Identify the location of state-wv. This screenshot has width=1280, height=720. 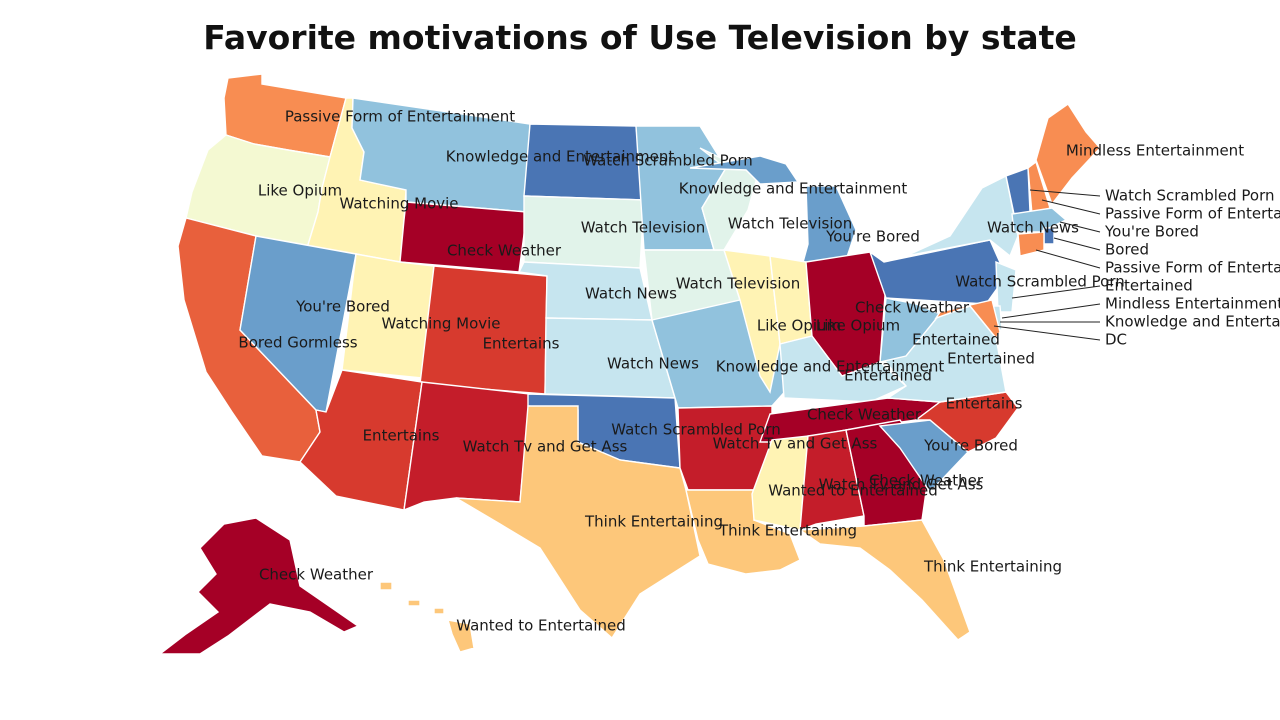
(910, 330).